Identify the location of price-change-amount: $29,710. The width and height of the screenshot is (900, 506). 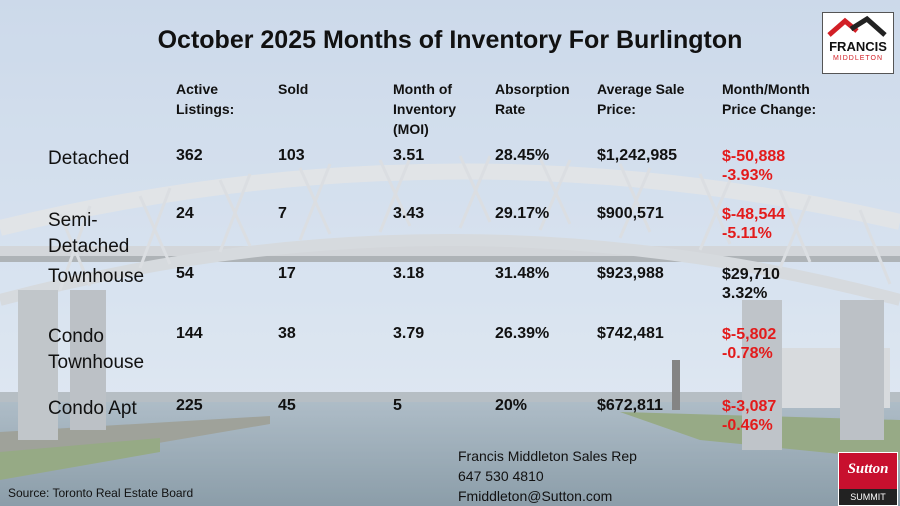
(751, 274).